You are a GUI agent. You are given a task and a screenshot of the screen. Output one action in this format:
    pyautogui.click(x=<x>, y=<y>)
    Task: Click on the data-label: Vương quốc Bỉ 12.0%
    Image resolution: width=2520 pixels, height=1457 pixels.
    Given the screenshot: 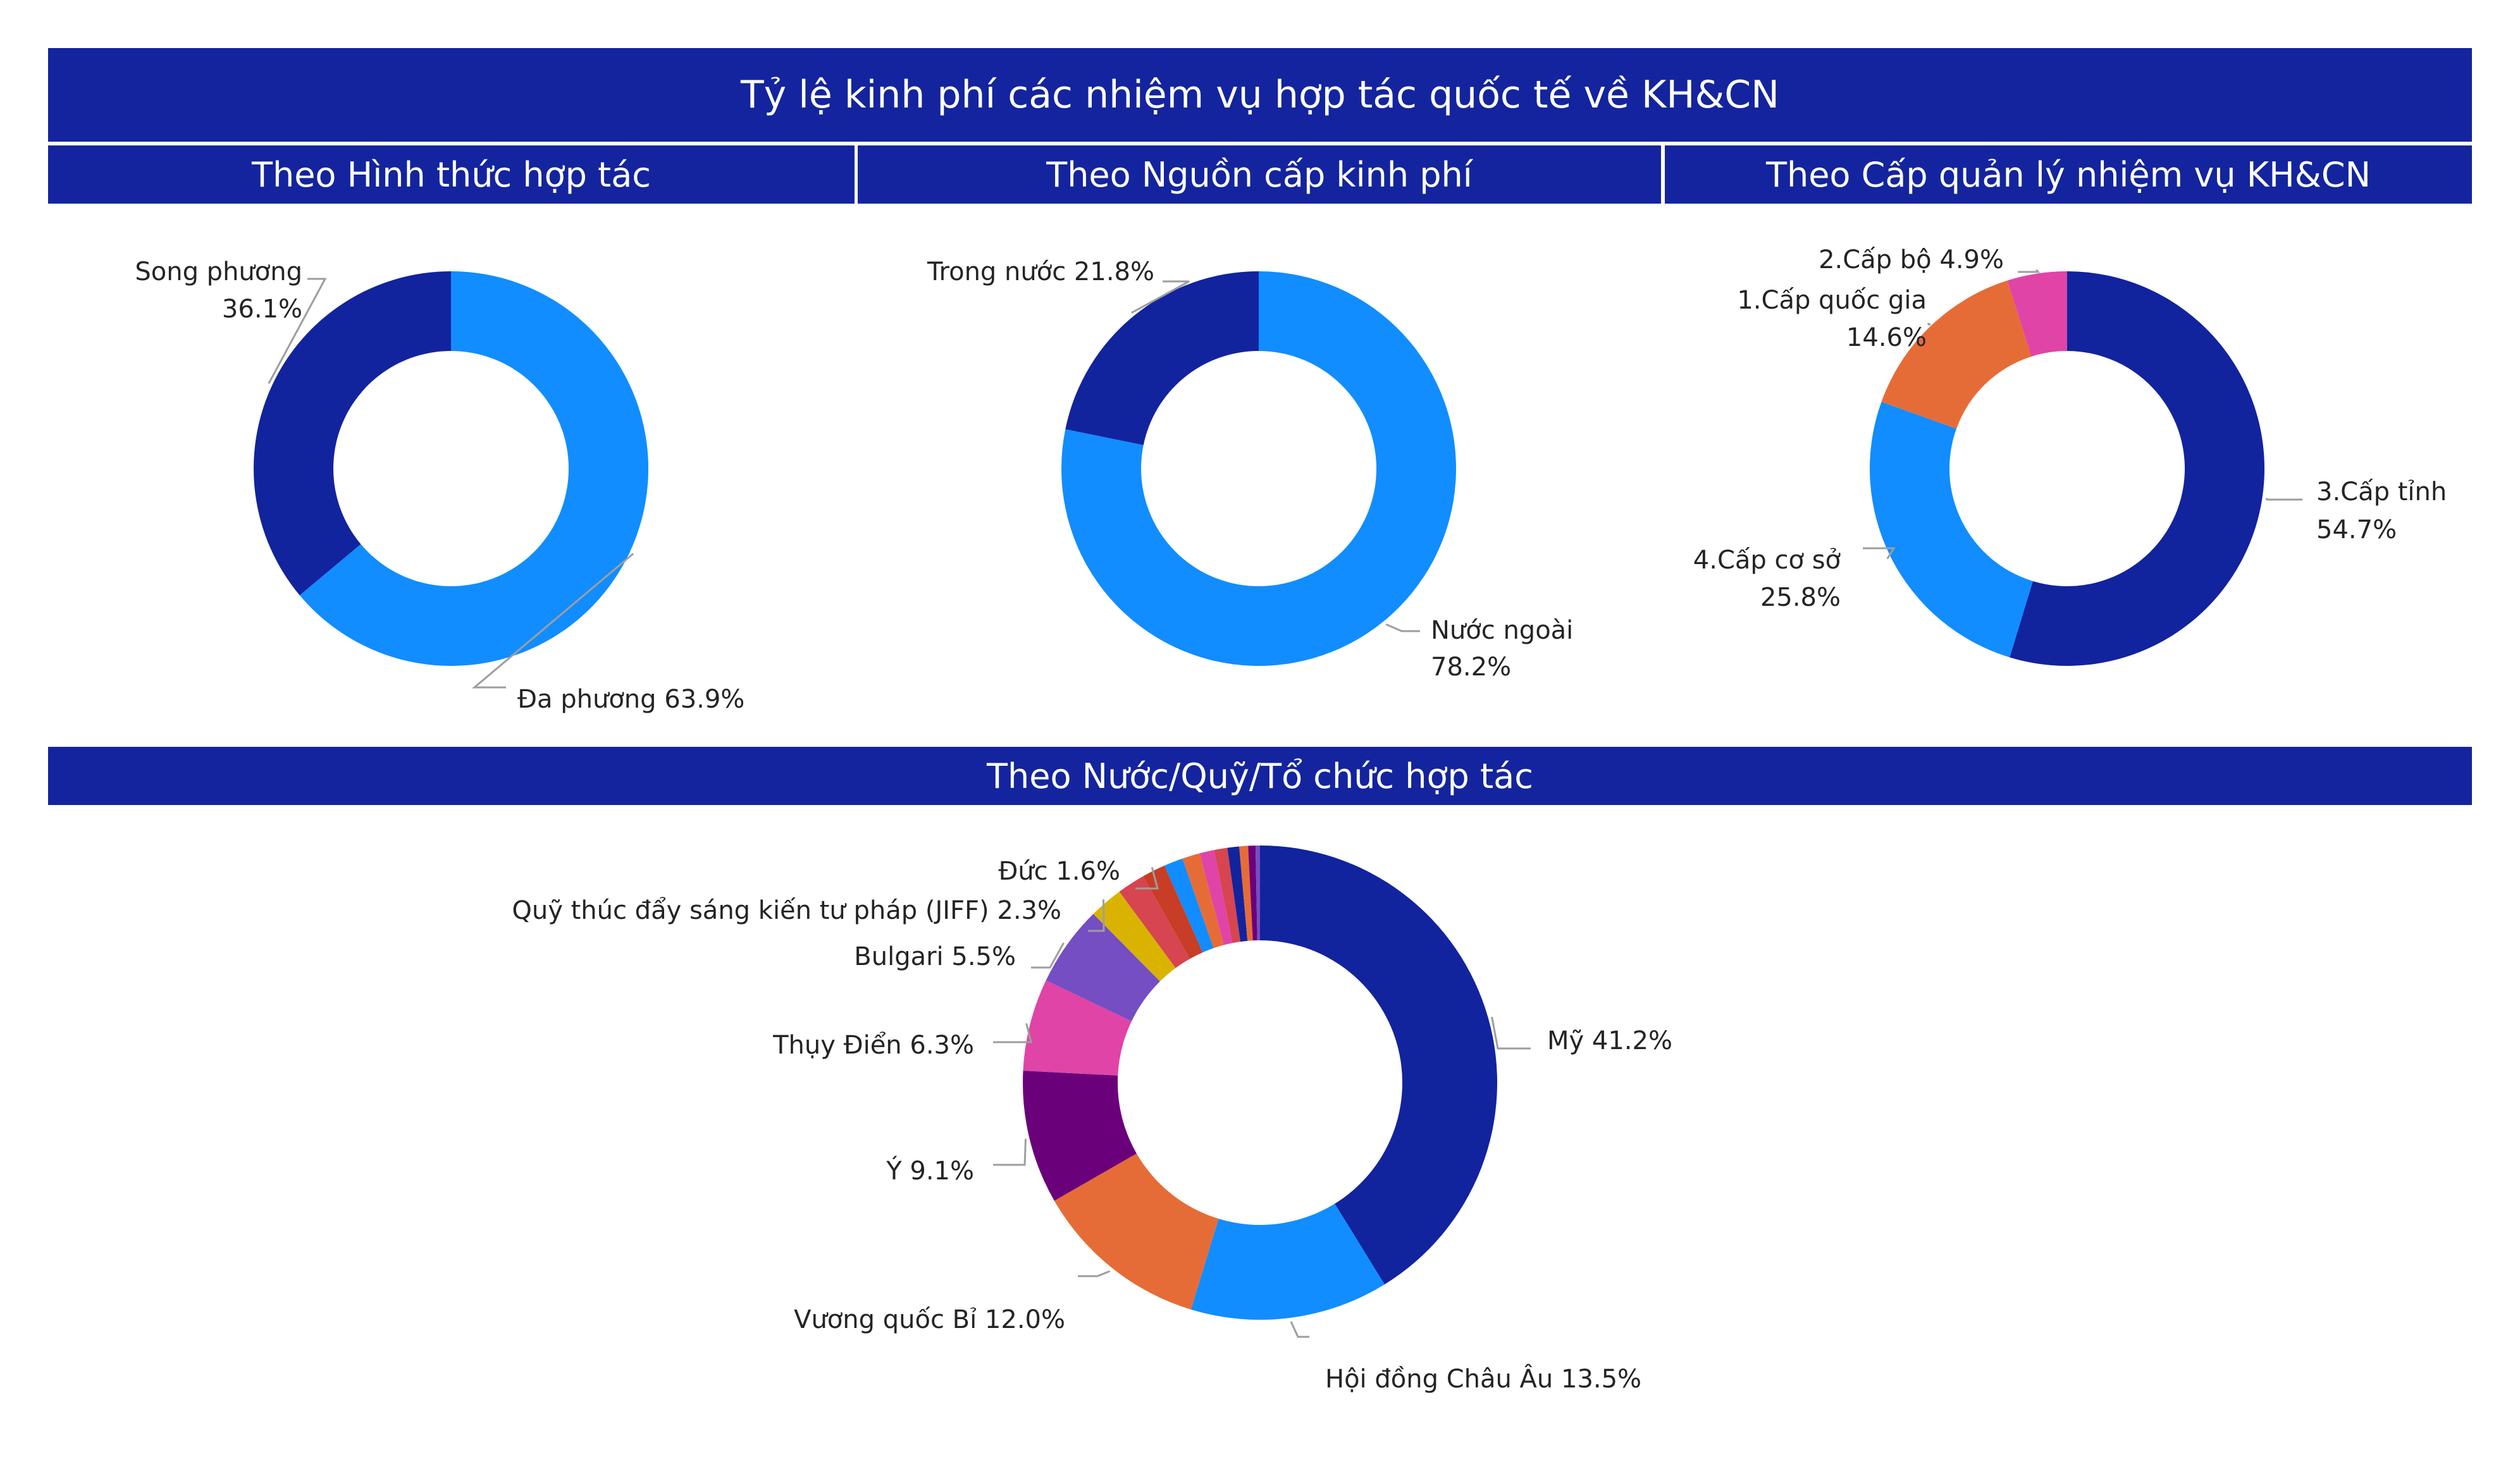 What is the action you would take?
    pyautogui.click(x=929, y=1319)
    